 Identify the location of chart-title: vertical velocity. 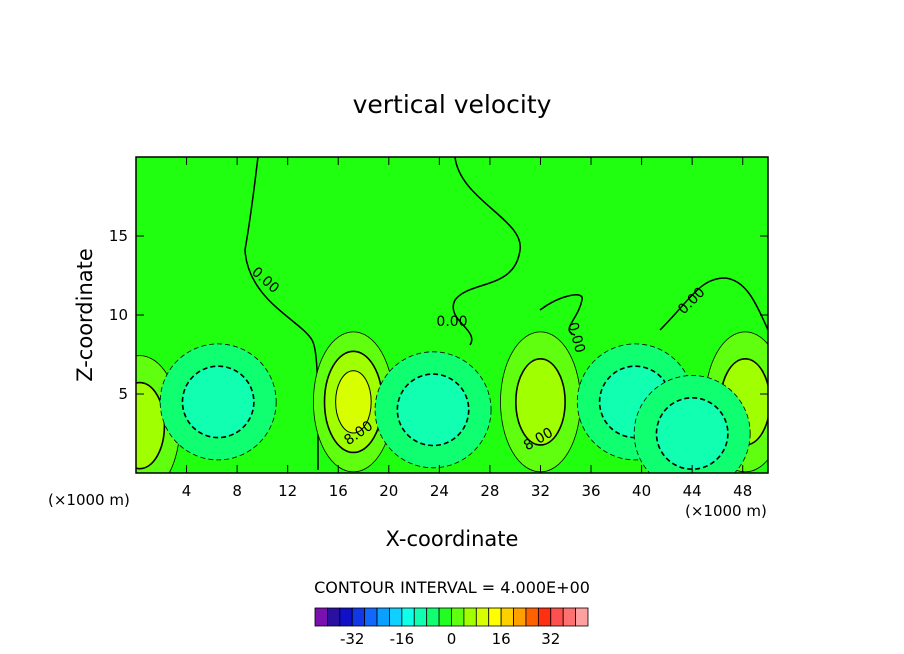
(452, 104).